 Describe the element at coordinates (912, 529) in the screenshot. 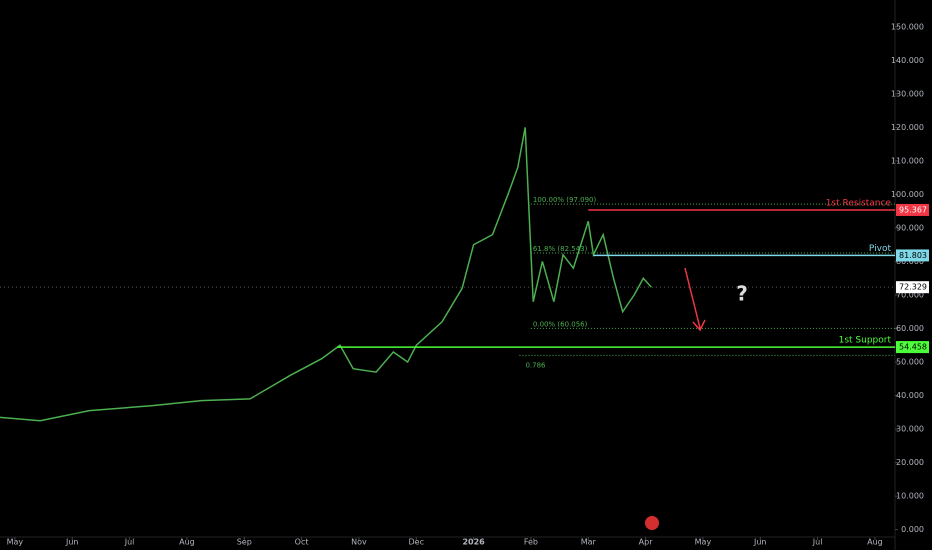

I see `y-tick-label: 0.000` at that location.